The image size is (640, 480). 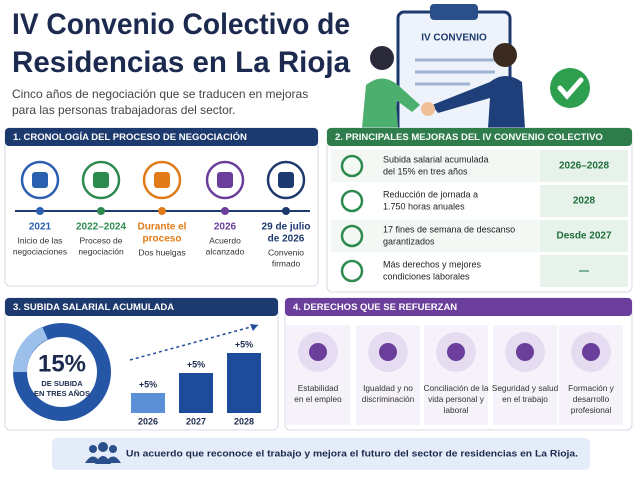 I want to click on check-circle, so click(x=570, y=88).